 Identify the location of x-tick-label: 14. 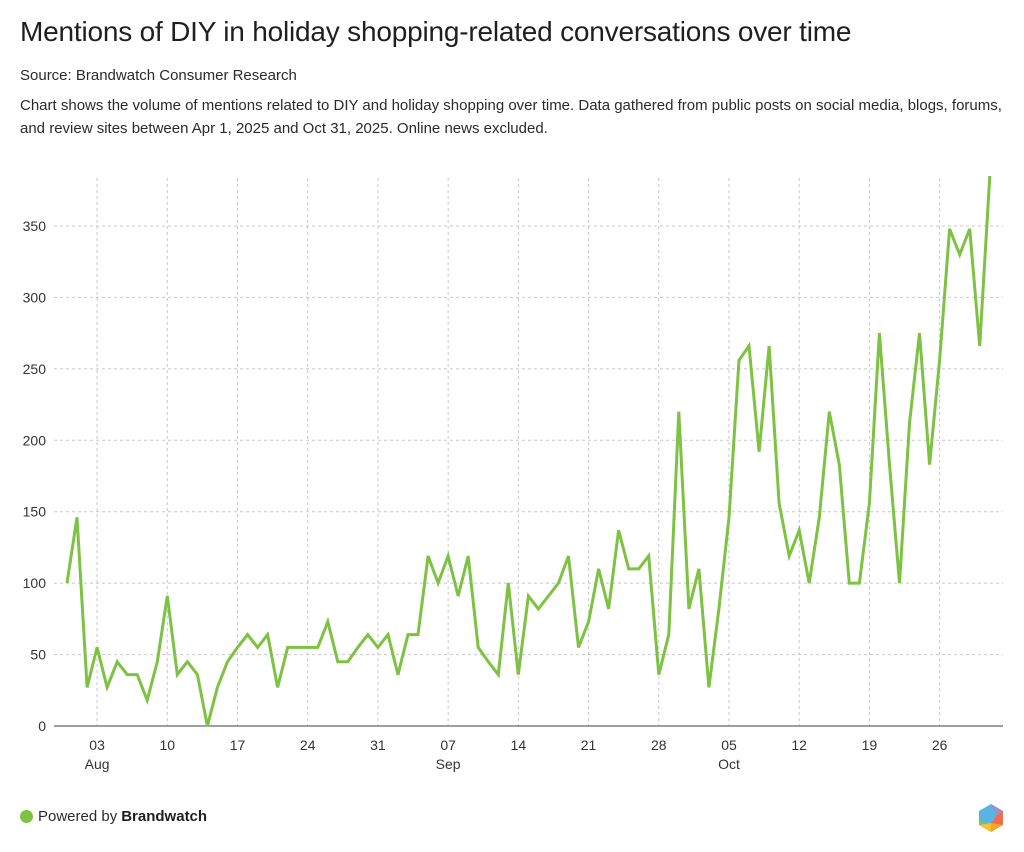
(519, 745).